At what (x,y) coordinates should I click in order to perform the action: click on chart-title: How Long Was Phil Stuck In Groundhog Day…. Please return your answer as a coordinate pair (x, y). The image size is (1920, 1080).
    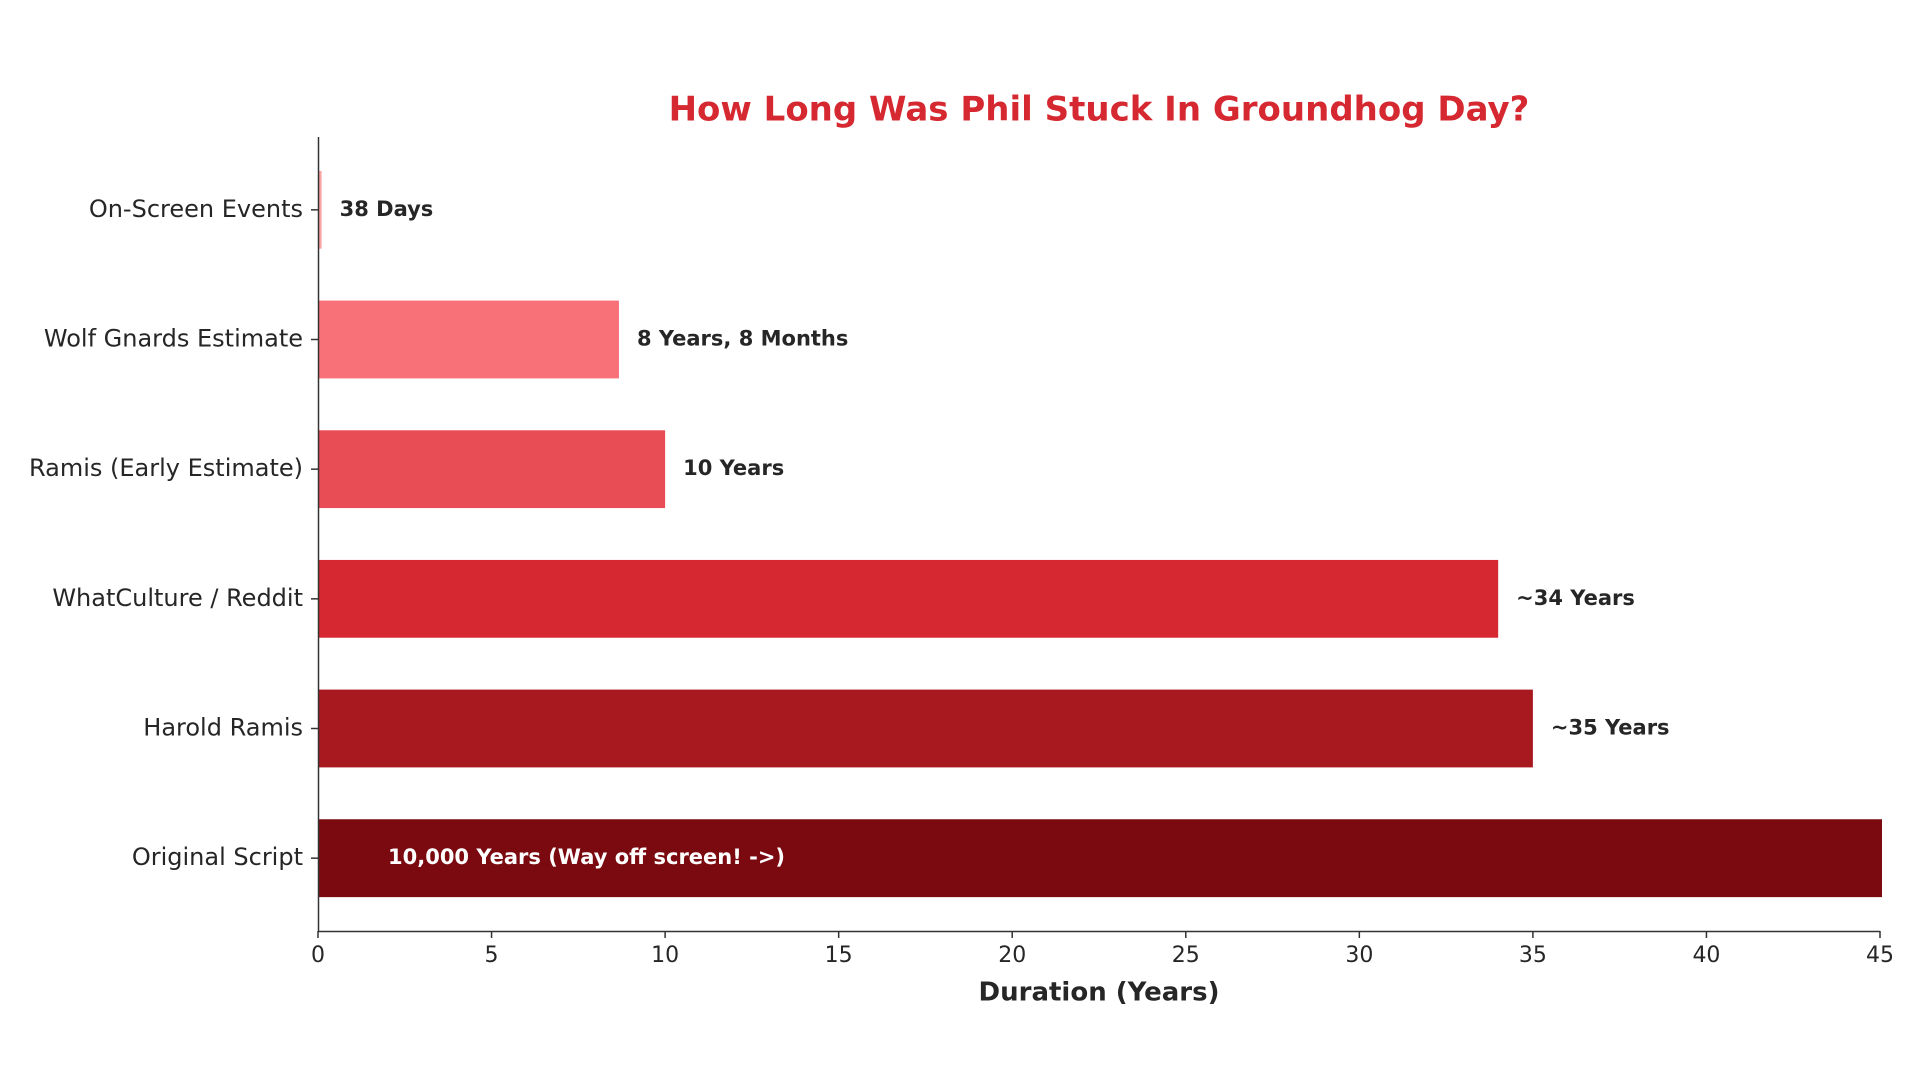
    Looking at the image, I should click on (1099, 110).